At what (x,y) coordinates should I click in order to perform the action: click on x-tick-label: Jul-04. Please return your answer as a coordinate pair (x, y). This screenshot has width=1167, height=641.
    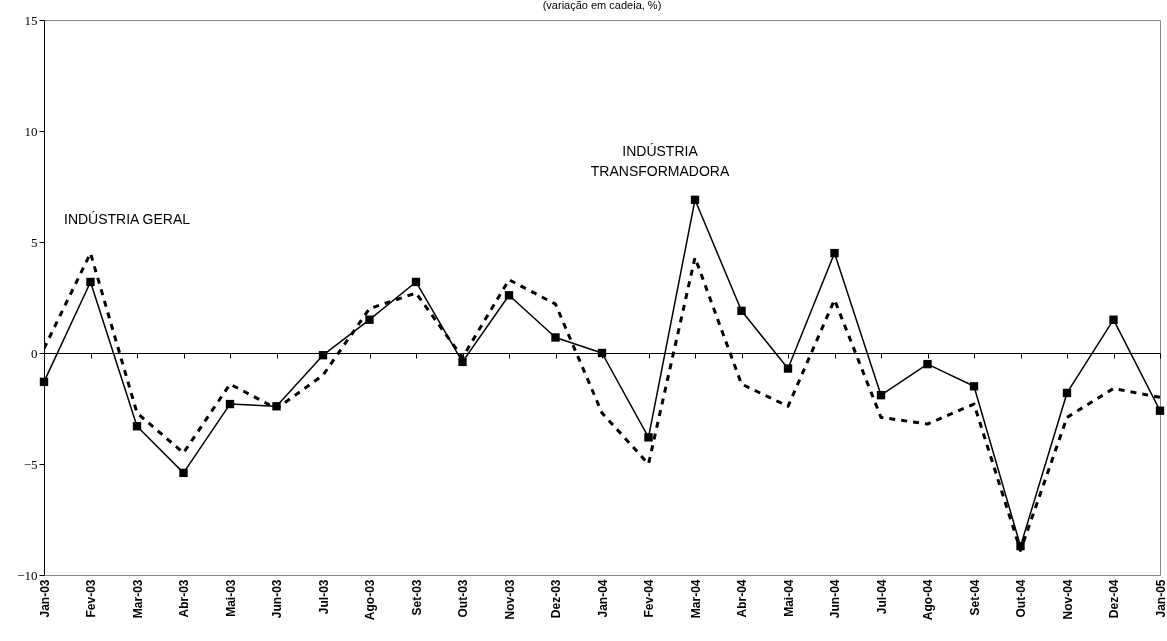
    Looking at the image, I should click on (881, 597).